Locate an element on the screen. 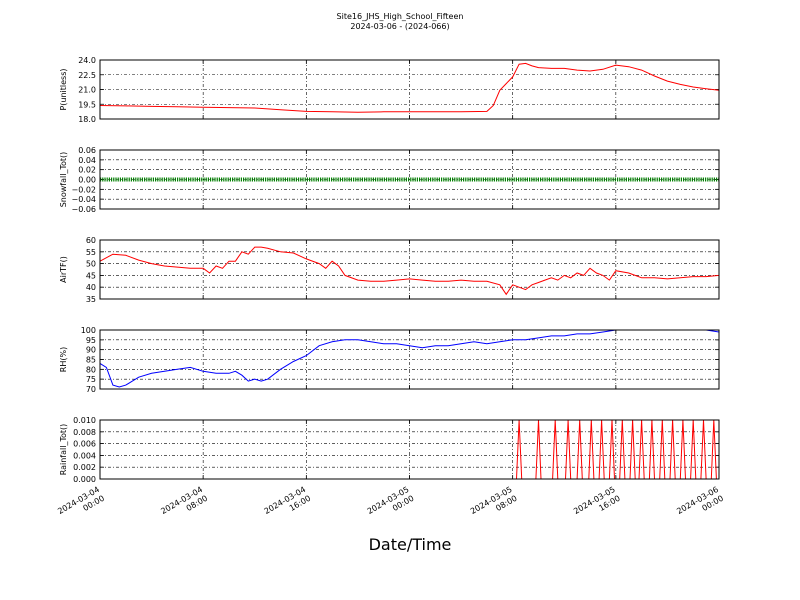 The height and width of the screenshot is (600, 800). y-tick-label: 21.0 is located at coordinates (87, 90).